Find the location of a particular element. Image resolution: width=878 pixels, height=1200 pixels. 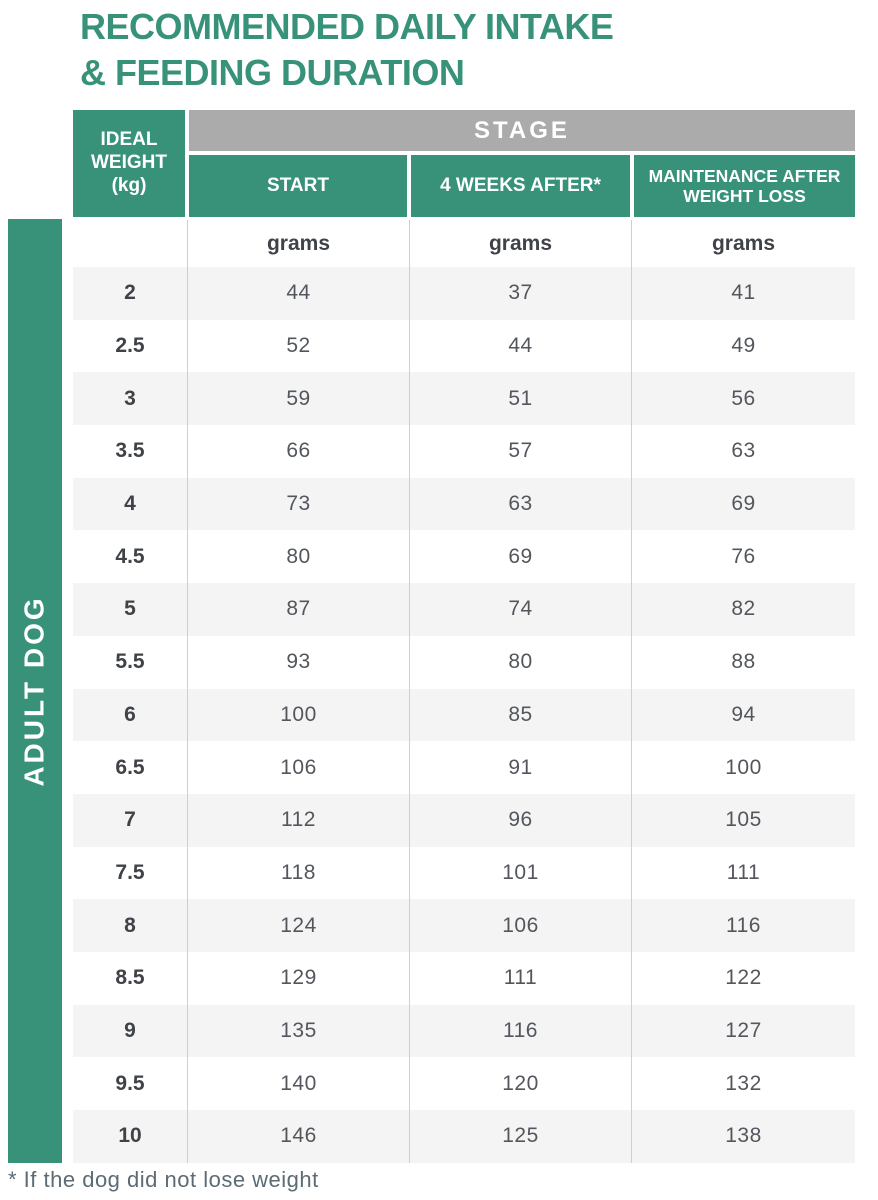

units-row: grams grams grams is located at coordinates (464, 243).